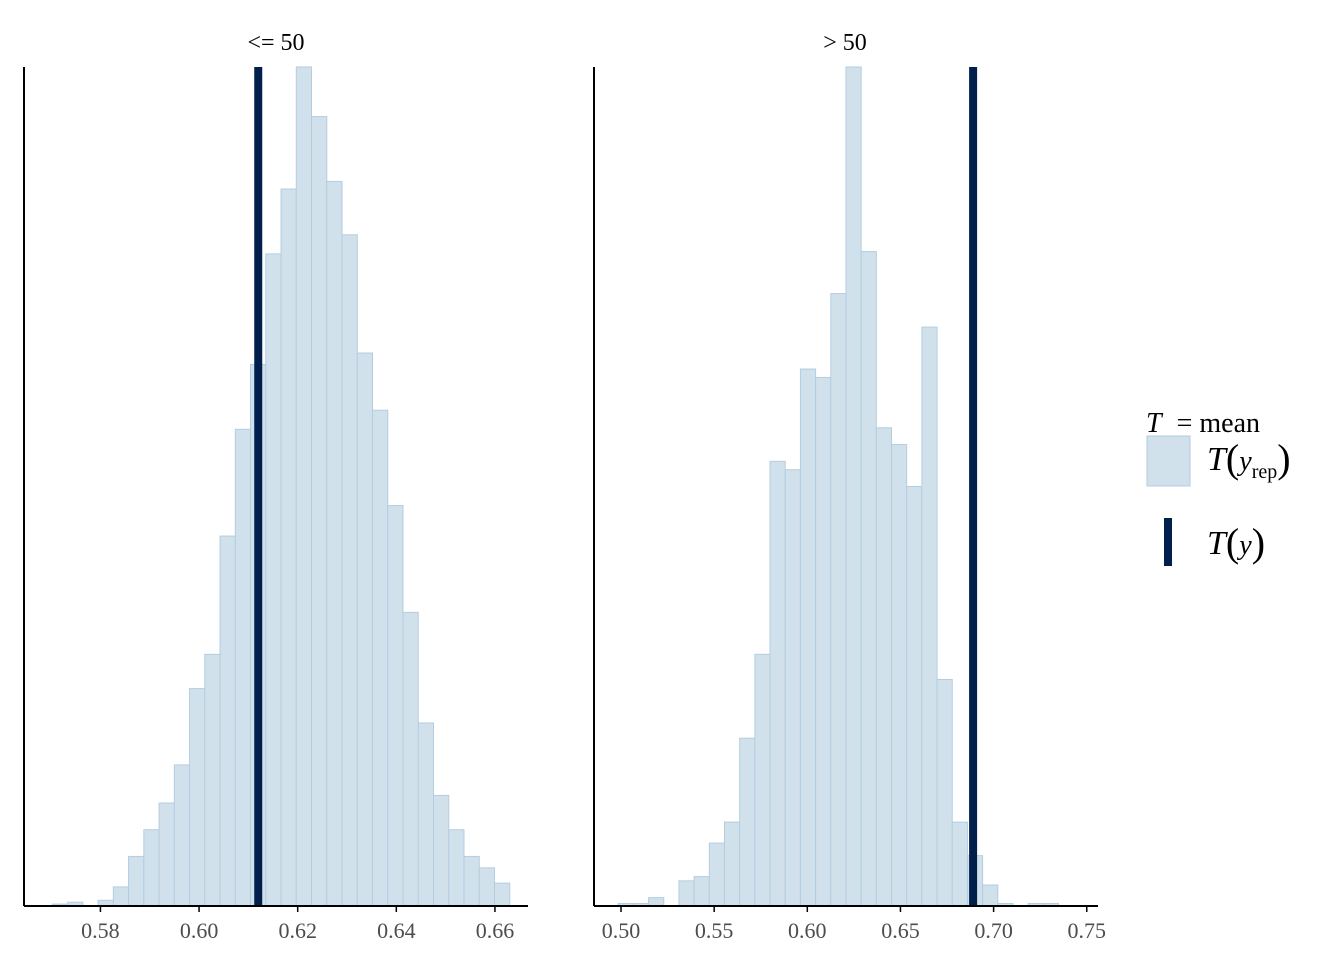 The height and width of the screenshot is (960, 1344). Describe the element at coordinates (621, 930) in the screenshot. I see `x-tick-label: 0.50` at that location.